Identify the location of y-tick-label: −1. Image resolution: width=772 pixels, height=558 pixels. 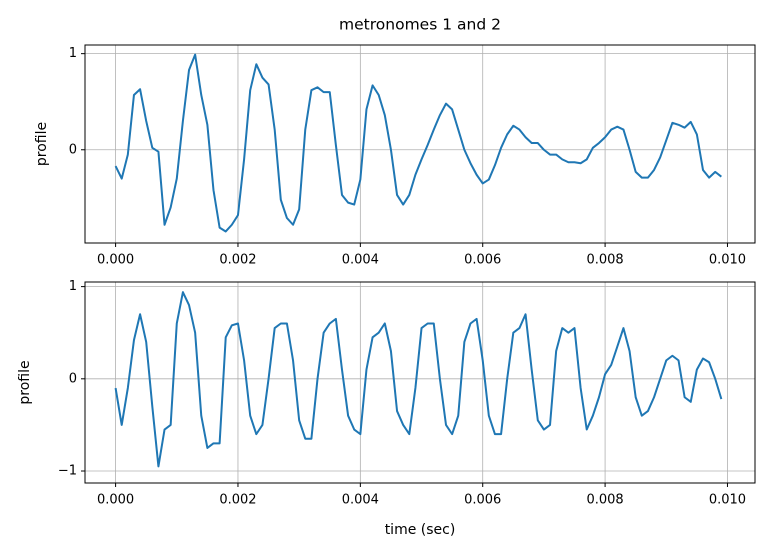
(67, 471).